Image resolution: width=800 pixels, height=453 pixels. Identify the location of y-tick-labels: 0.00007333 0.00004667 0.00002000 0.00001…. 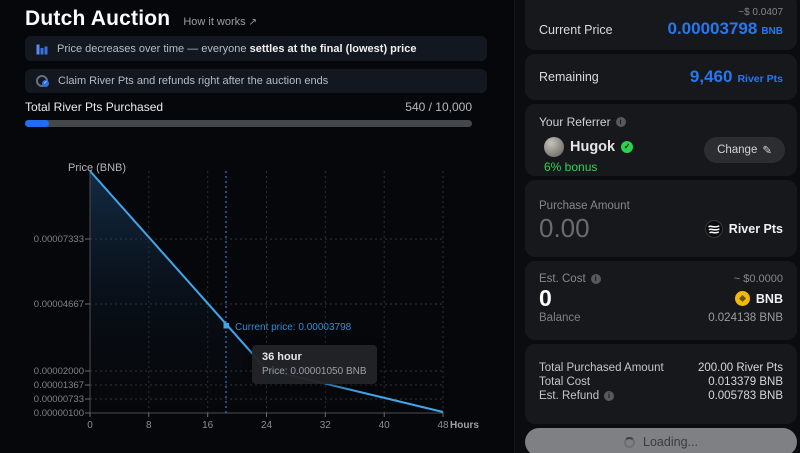
(59, 326).